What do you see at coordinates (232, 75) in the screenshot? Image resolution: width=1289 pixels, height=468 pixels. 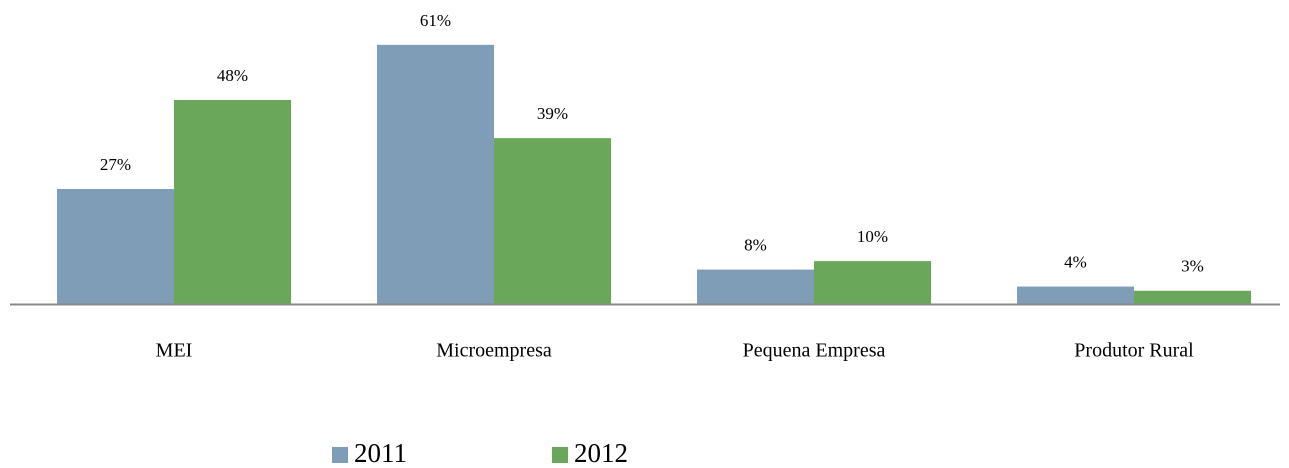 I see `data-label: 48%` at bounding box center [232, 75].